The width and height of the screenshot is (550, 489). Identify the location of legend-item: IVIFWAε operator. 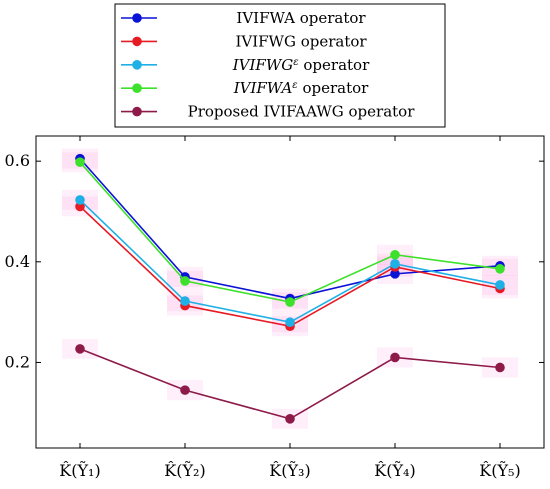
(245, 88).